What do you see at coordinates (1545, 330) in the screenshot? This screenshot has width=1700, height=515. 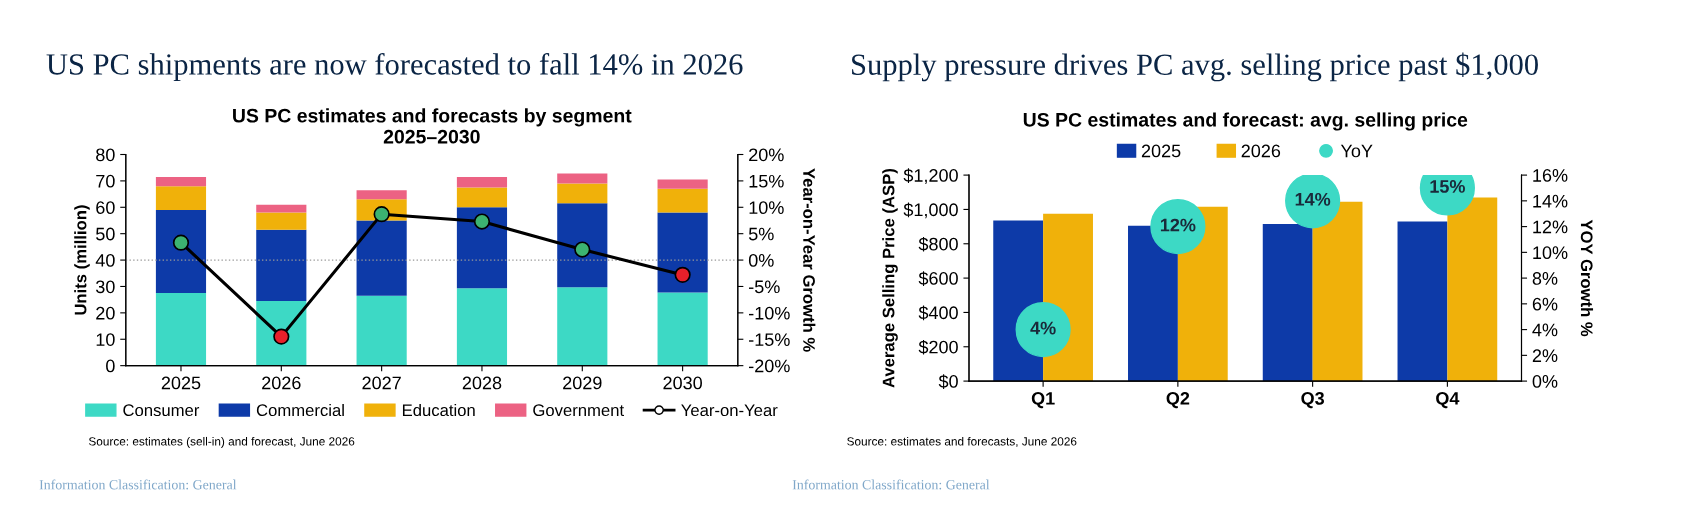 I see `y2-tick-label: 4%` at bounding box center [1545, 330].